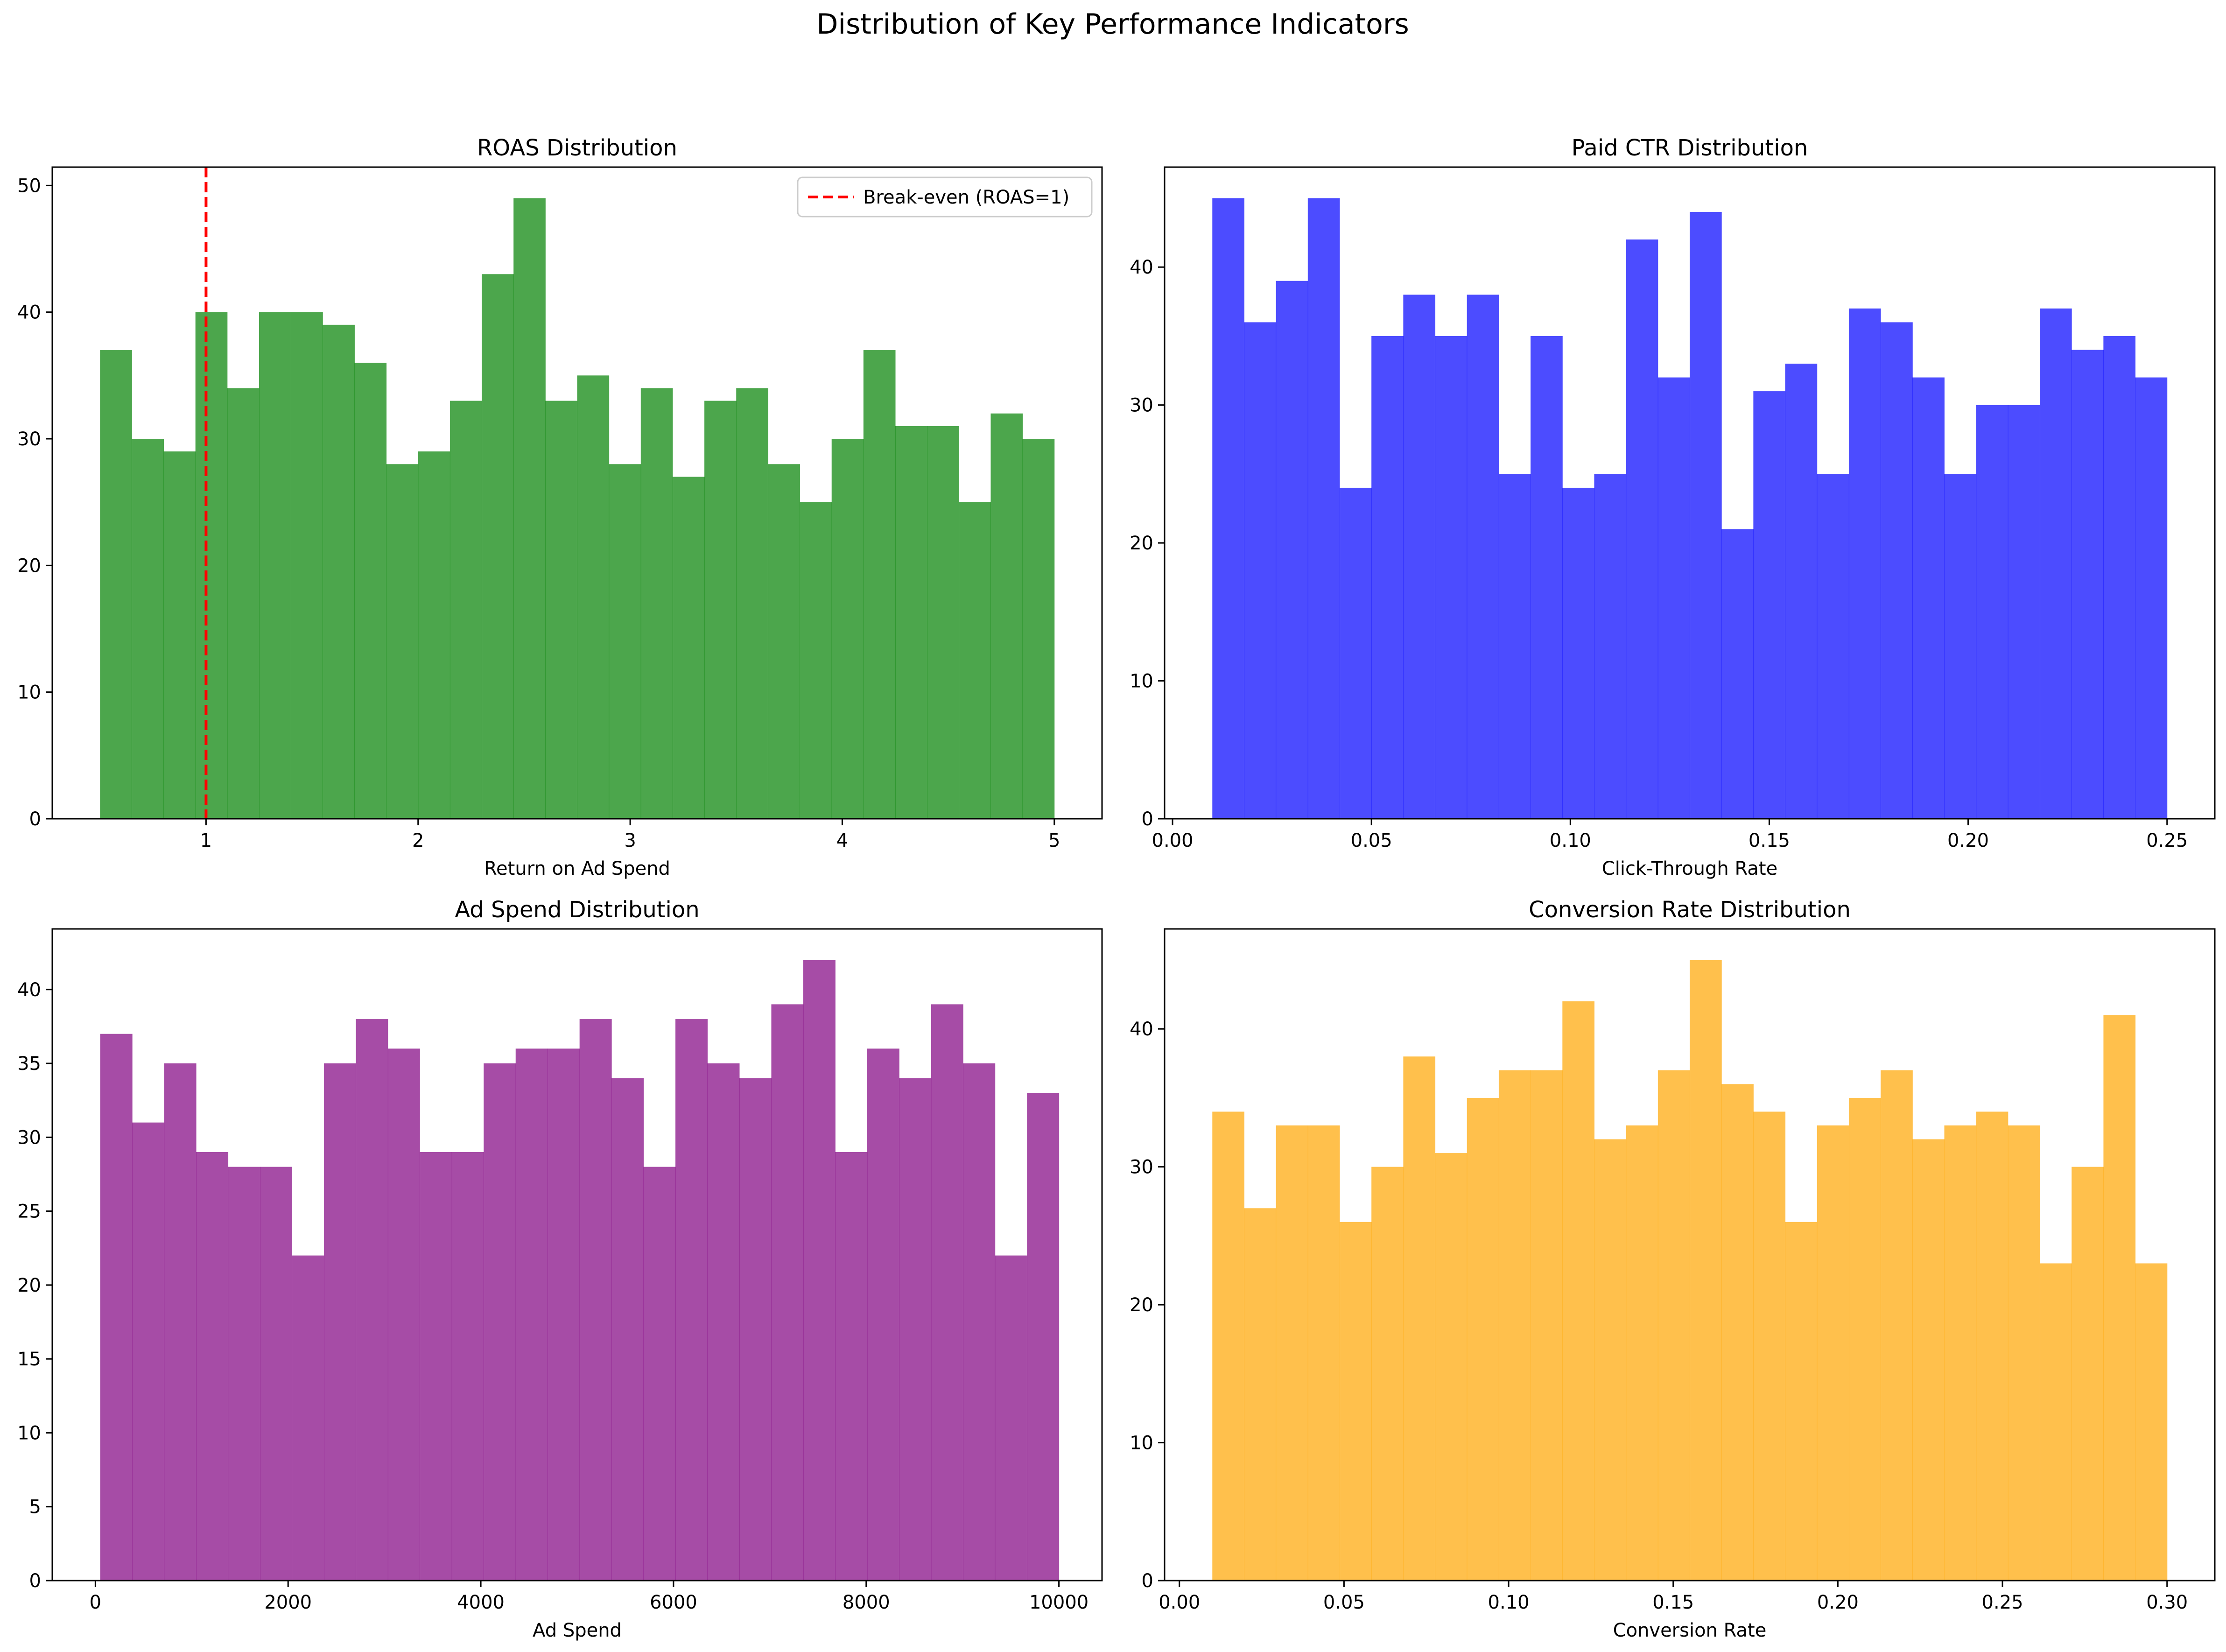 The height and width of the screenshot is (1652, 2226). What do you see at coordinates (1142, 1305) in the screenshot?
I see `conversion-rate-distribution-y-tick-label: 20` at bounding box center [1142, 1305].